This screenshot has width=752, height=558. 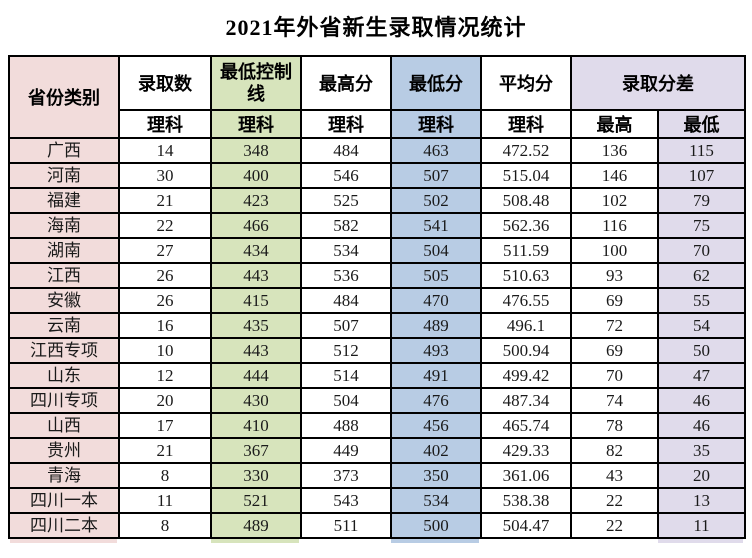 What do you see at coordinates (64, 150) in the screenshot?
I see `province-cell: 广西` at bounding box center [64, 150].